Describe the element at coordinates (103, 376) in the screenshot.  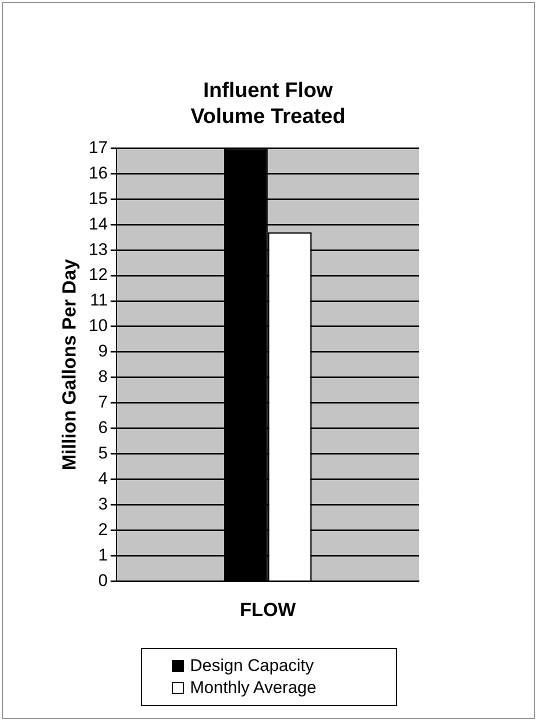
I see `y-tick-label: 8` at that location.